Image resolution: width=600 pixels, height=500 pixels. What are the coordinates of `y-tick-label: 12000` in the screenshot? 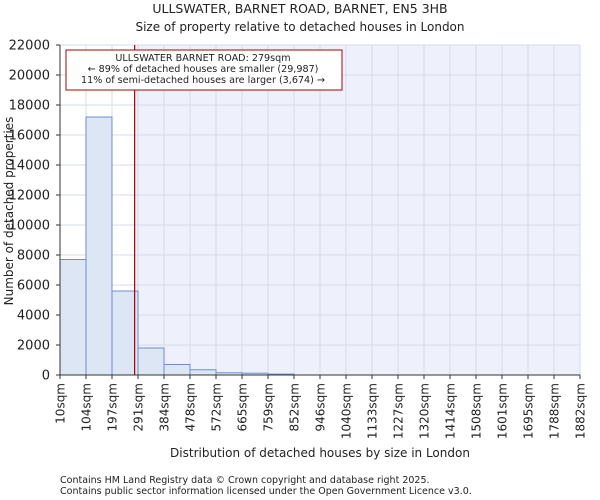 It's located at (29, 196).